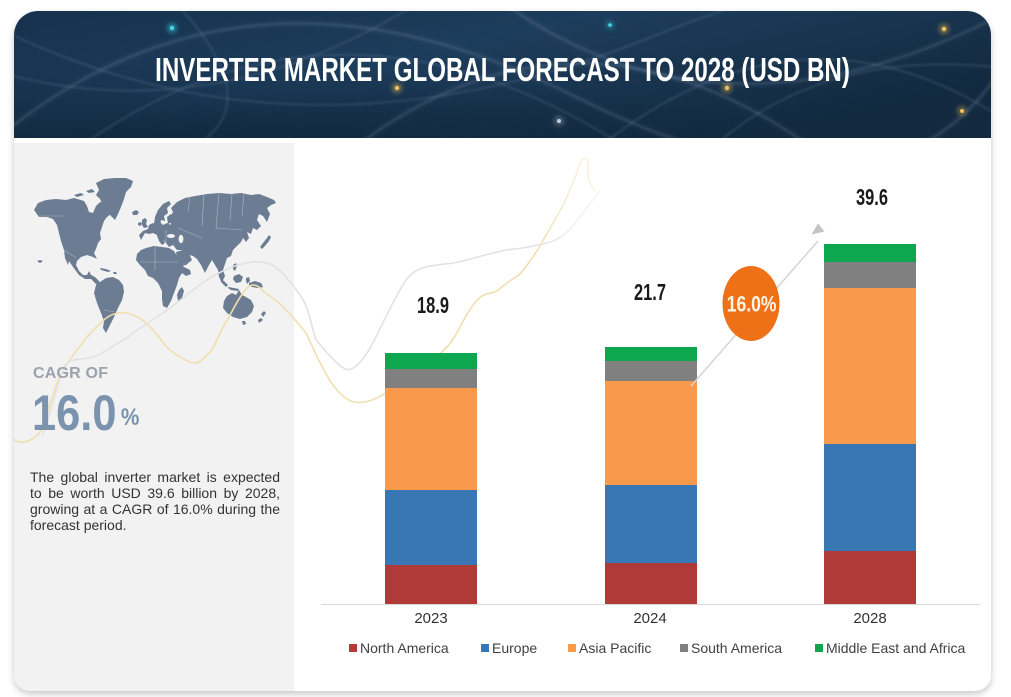  I want to click on svg-text: 16.0%, so click(752, 305).